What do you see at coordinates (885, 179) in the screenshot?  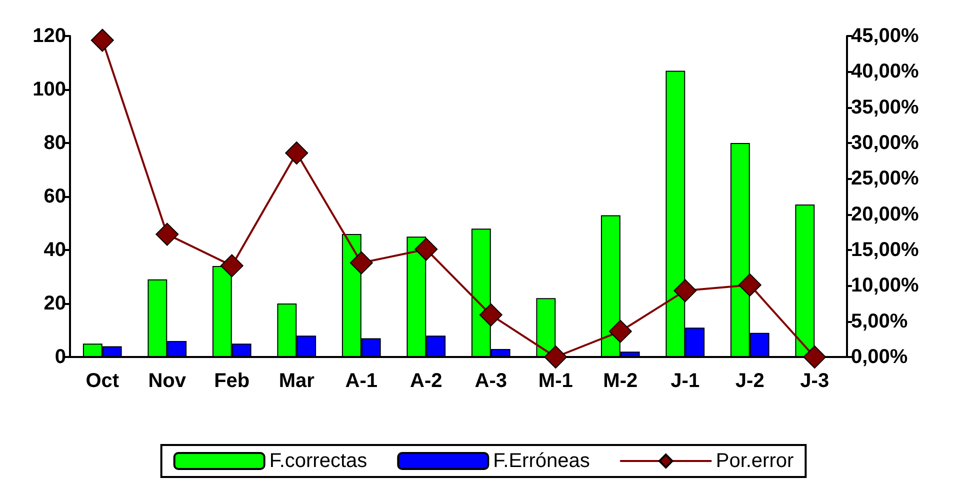 I see `y2-tick-label: 25,00%` at bounding box center [885, 179].